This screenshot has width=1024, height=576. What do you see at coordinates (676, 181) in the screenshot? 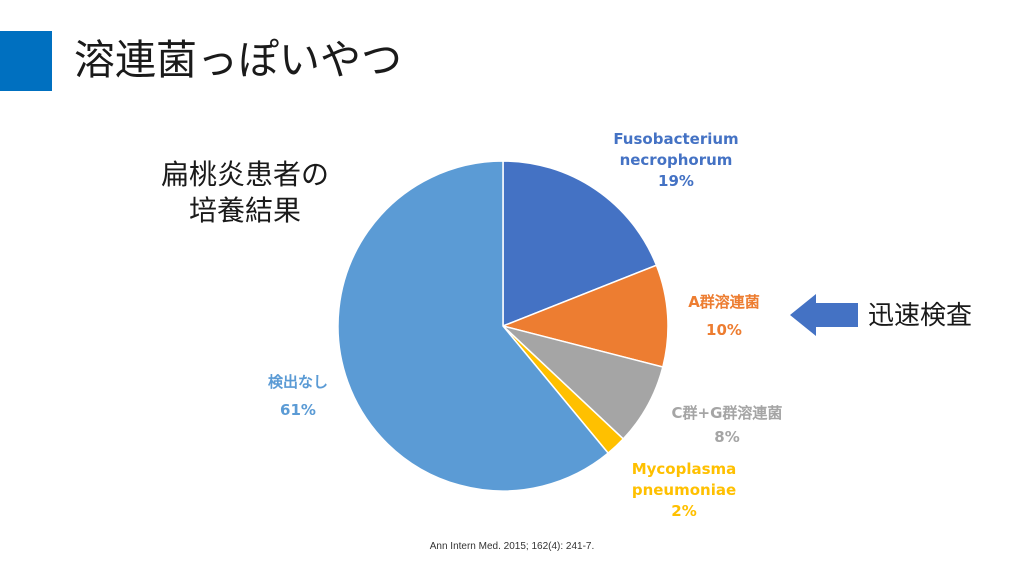
I see `data-label-pct-0: 19%` at bounding box center [676, 181].